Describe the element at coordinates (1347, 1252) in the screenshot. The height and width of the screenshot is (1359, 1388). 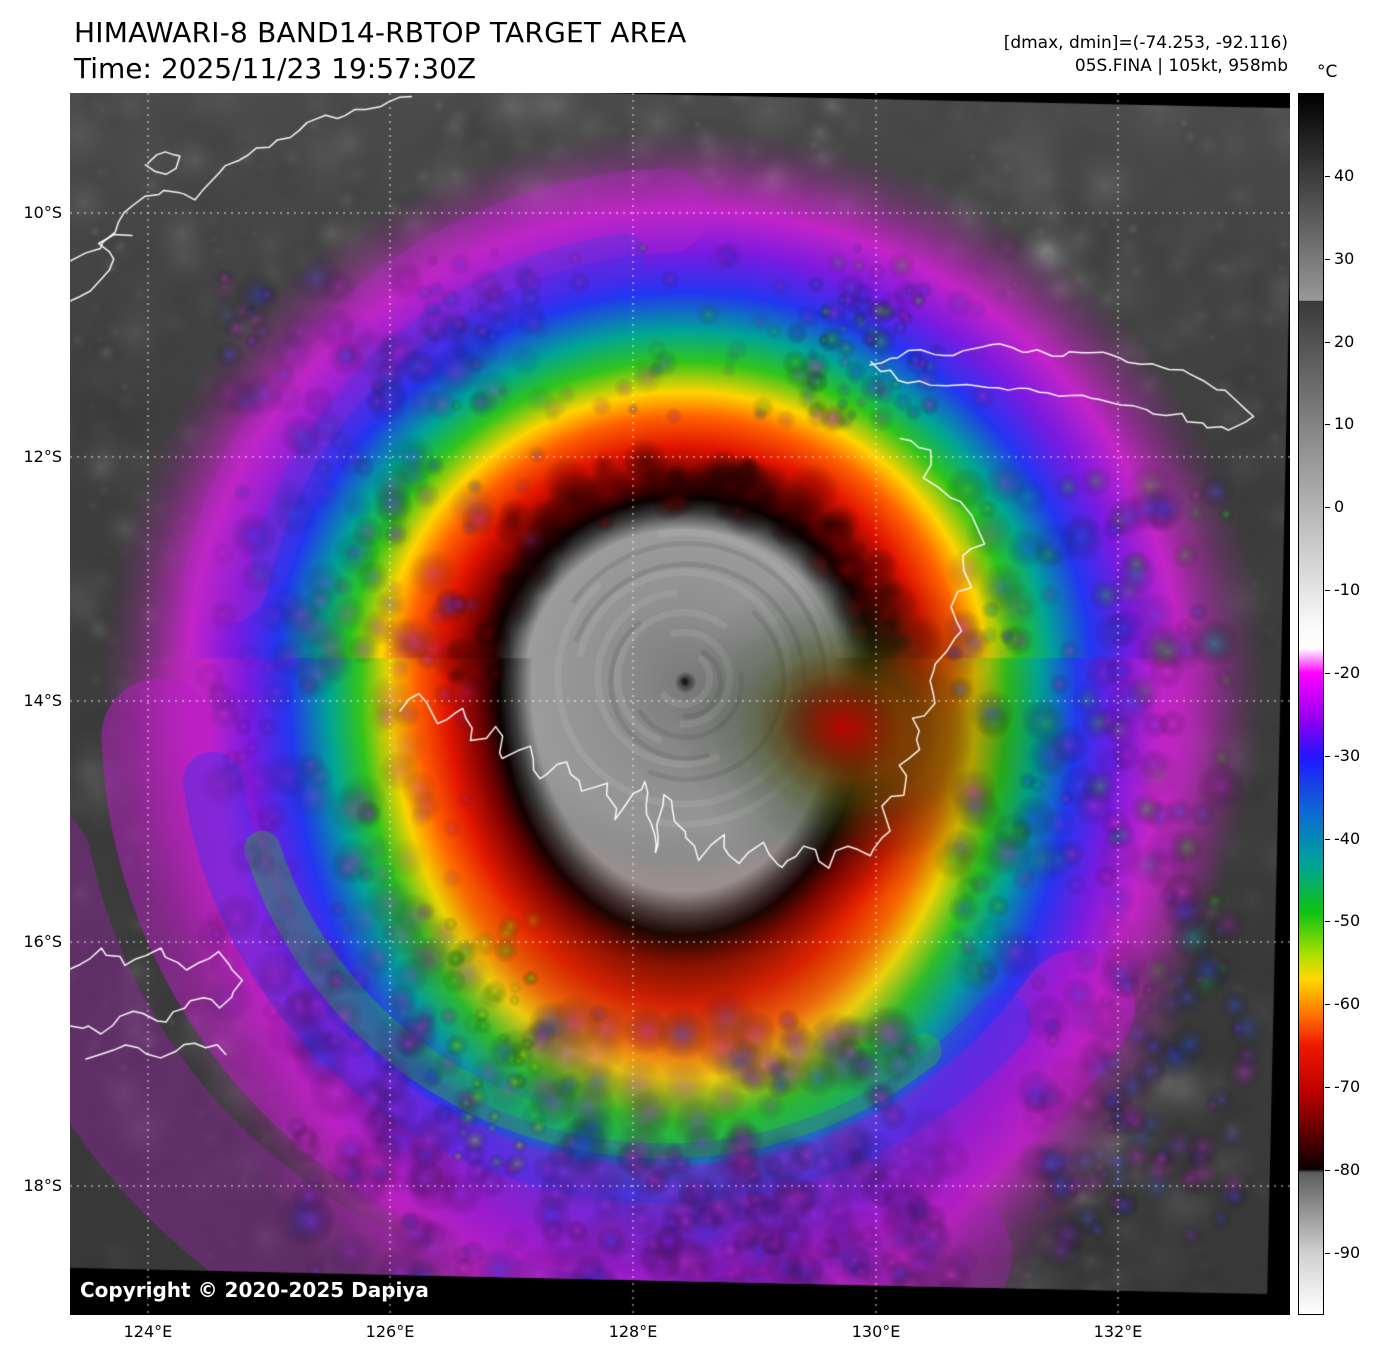
I see `colorbar-tick-label: -90` at that location.